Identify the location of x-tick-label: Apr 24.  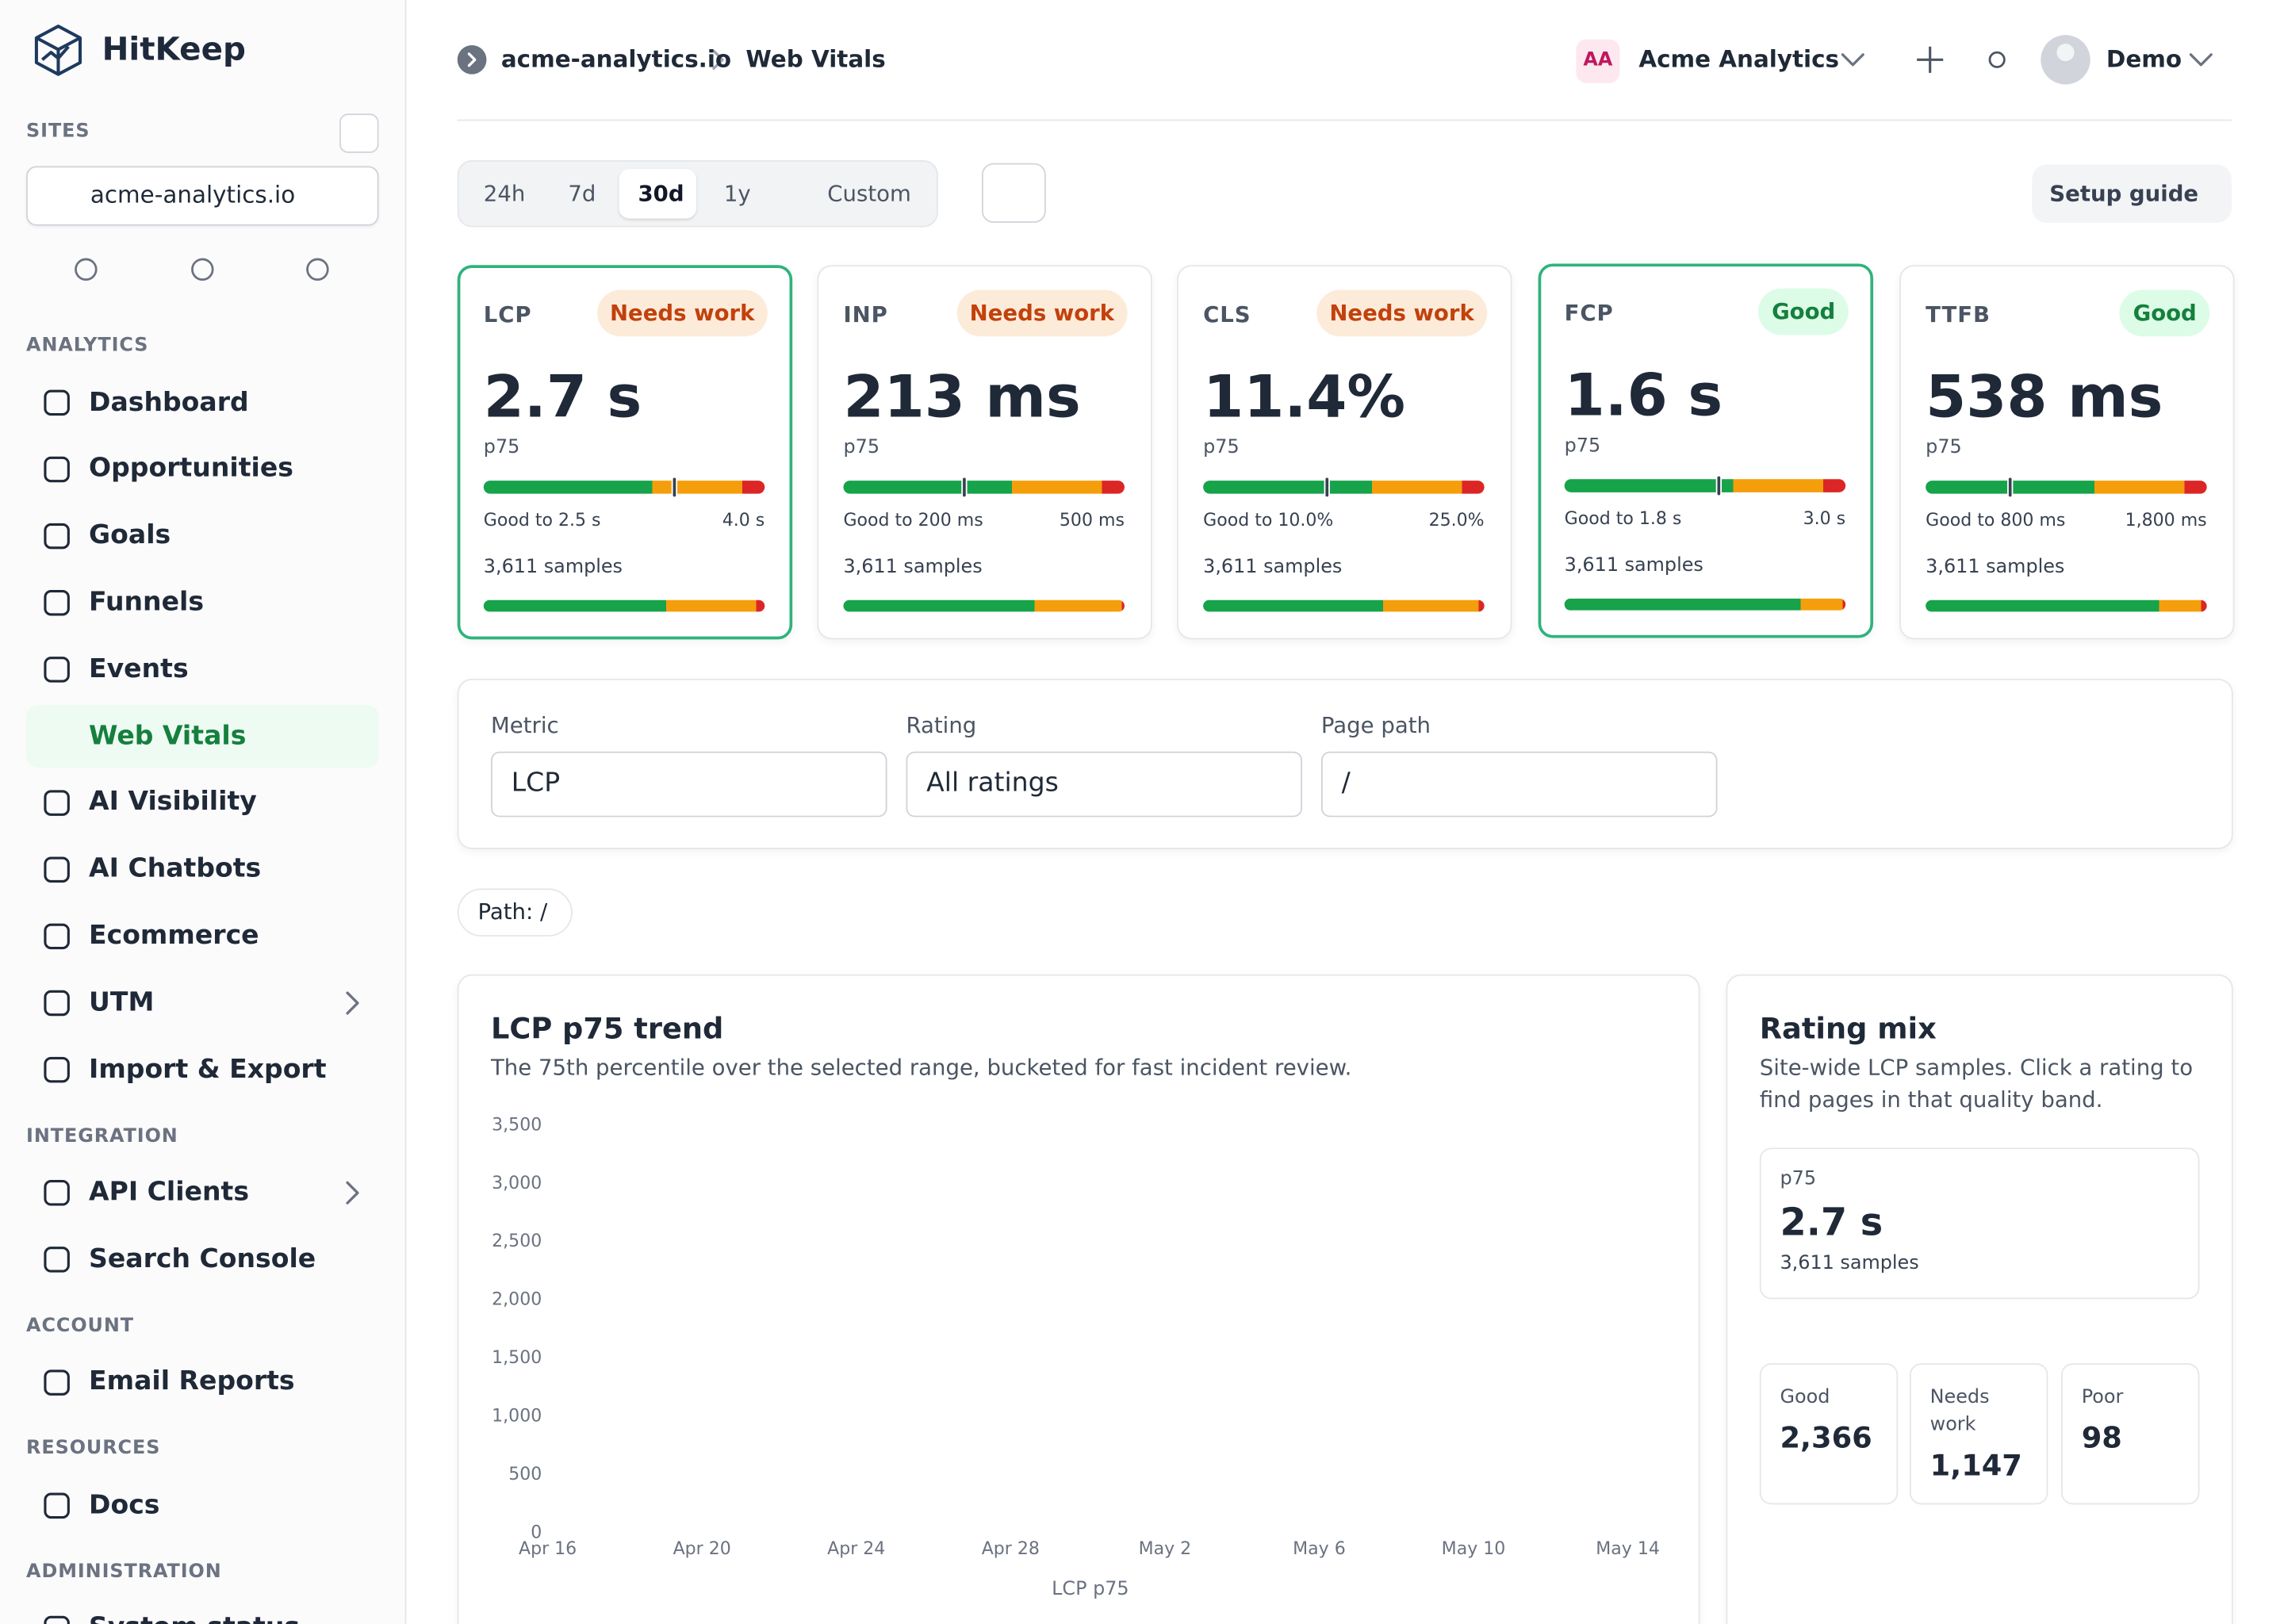
(856, 1548).